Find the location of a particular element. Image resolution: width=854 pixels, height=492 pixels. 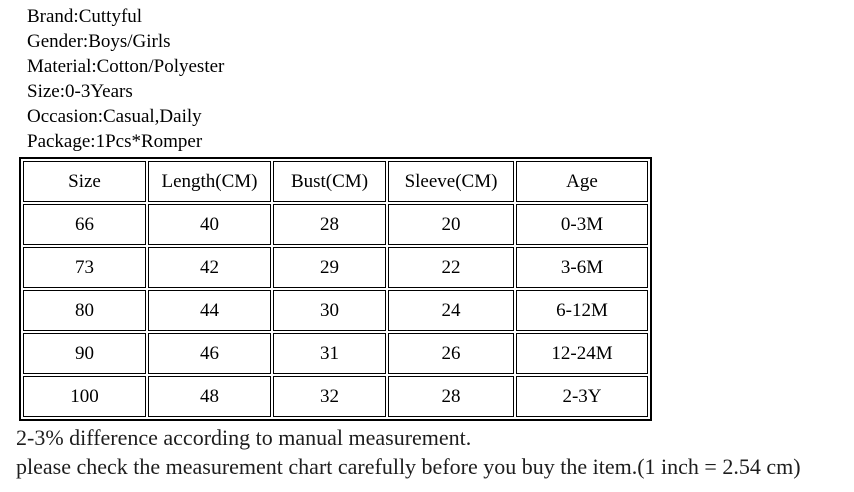

spec-line-material: Material:Cotton/Polyester is located at coordinates (126, 66).